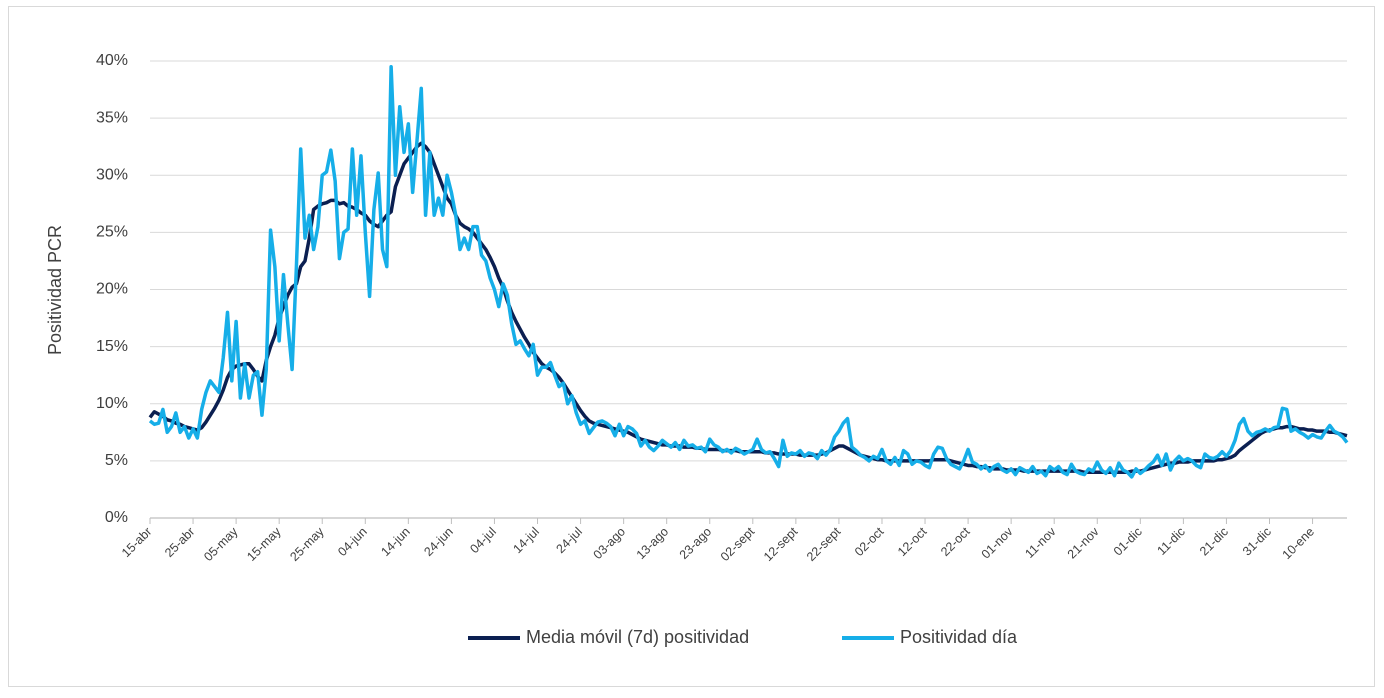  I want to click on y-tick-label: 10%, so click(112, 403).